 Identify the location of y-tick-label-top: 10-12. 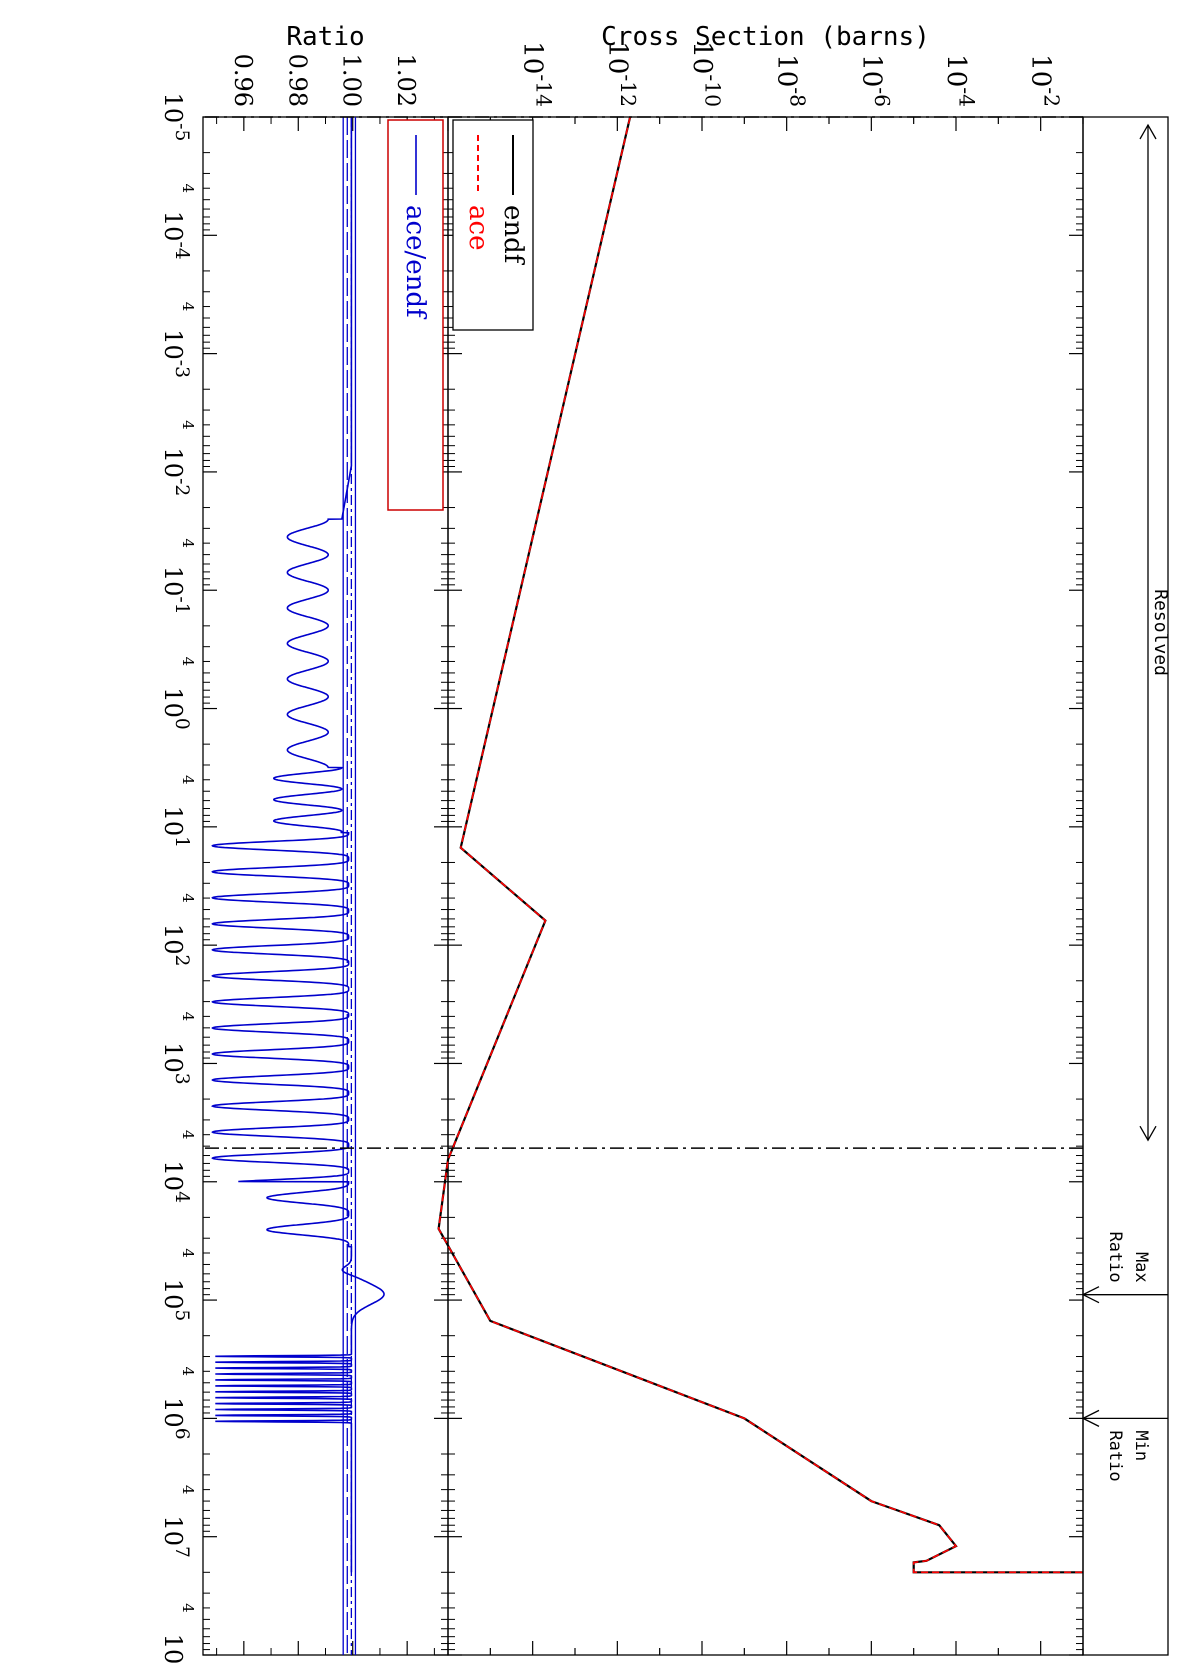
(621, 74).